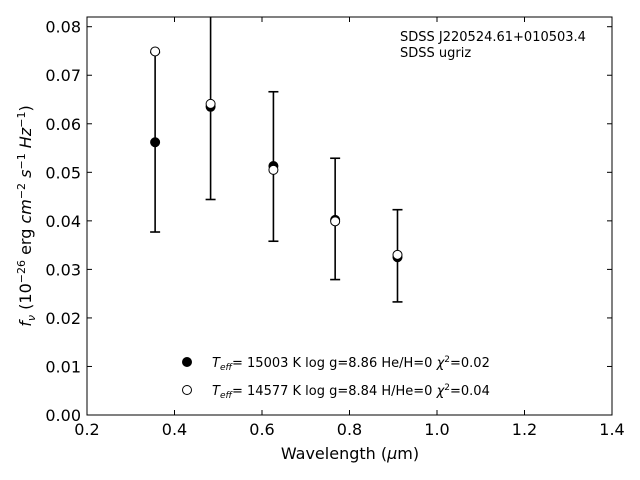 The height and width of the screenshot is (480, 640). What do you see at coordinates (436, 429) in the screenshot?
I see `x-tick-label: 1.0` at bounding box center [436, 429].